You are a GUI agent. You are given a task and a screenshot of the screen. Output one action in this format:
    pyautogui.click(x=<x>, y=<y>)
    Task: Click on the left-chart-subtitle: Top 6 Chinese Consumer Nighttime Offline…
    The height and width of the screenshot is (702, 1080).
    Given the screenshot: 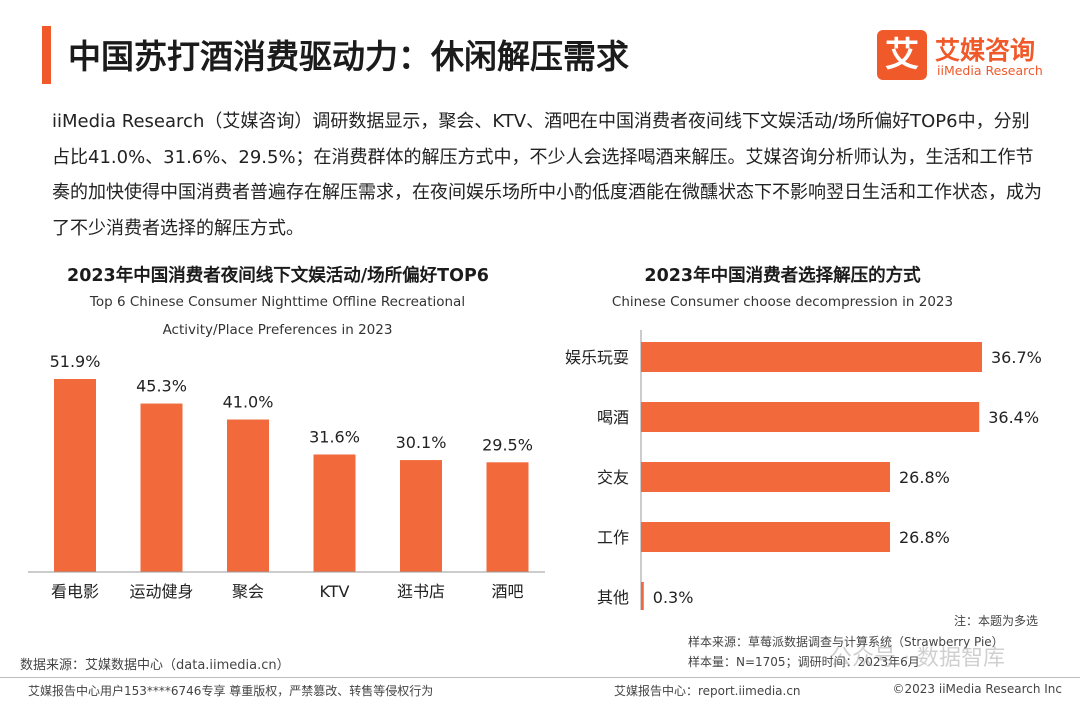 What is the action you would take?
    pyautogui.click(x=277, y=316)
    